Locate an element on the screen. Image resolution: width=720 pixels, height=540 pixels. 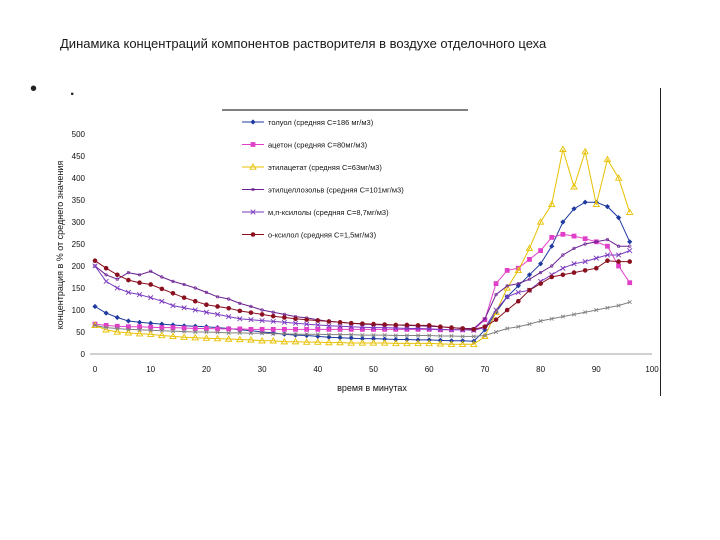
frame-right-border is located at coordinates (660, 242).